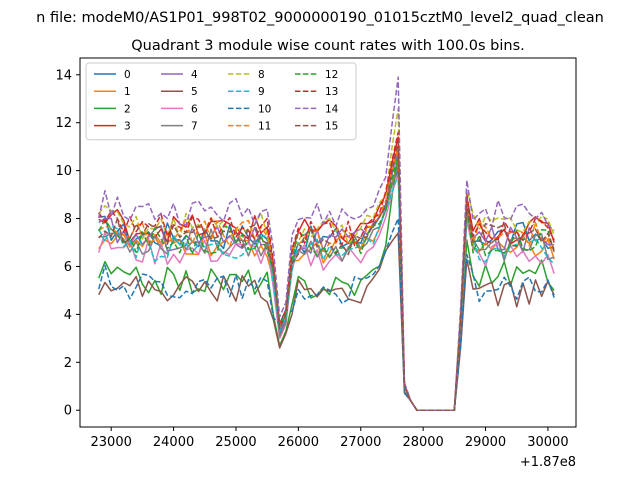 This screenshot has height=480, width=640. What do you see at coordinates (111, 442) in the screenshot?
I see `x-tick-label: 23000` at bounding box center [111, 442].